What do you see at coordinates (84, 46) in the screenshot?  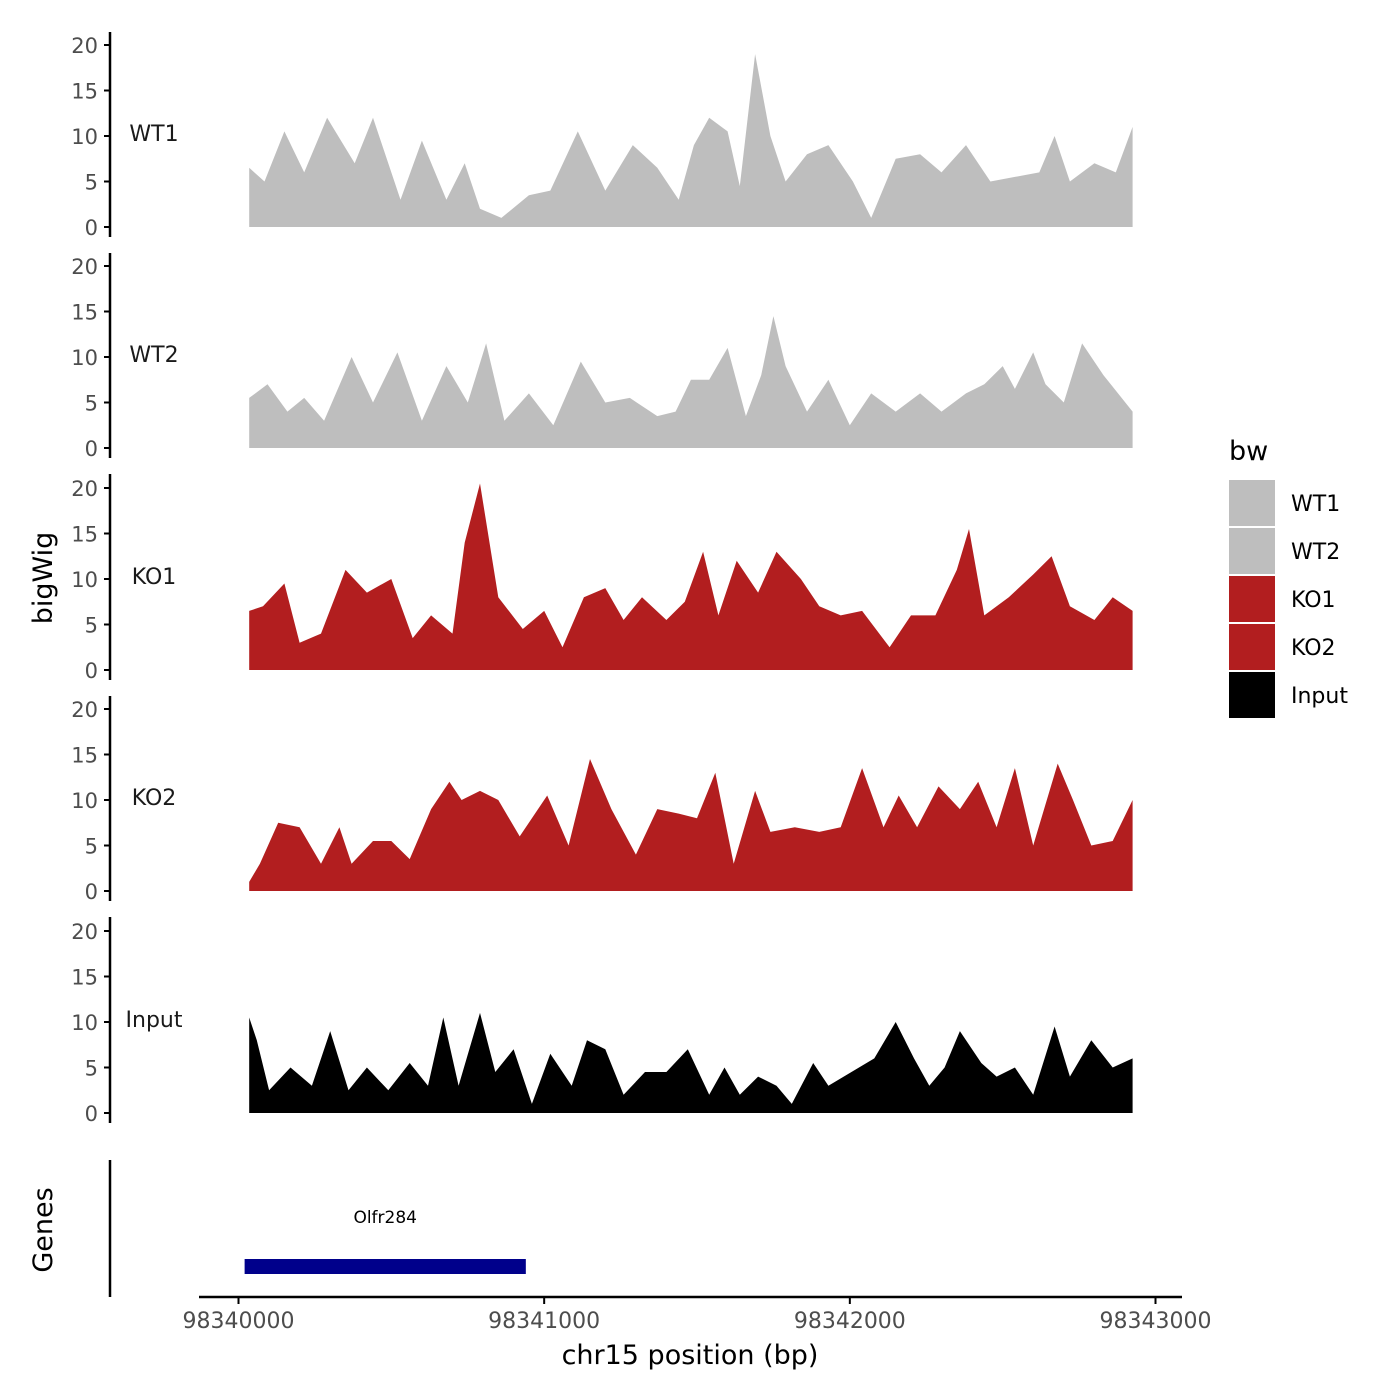 I see `y-tick-label-wt1-20: 20` at bounding box center [84, 46].